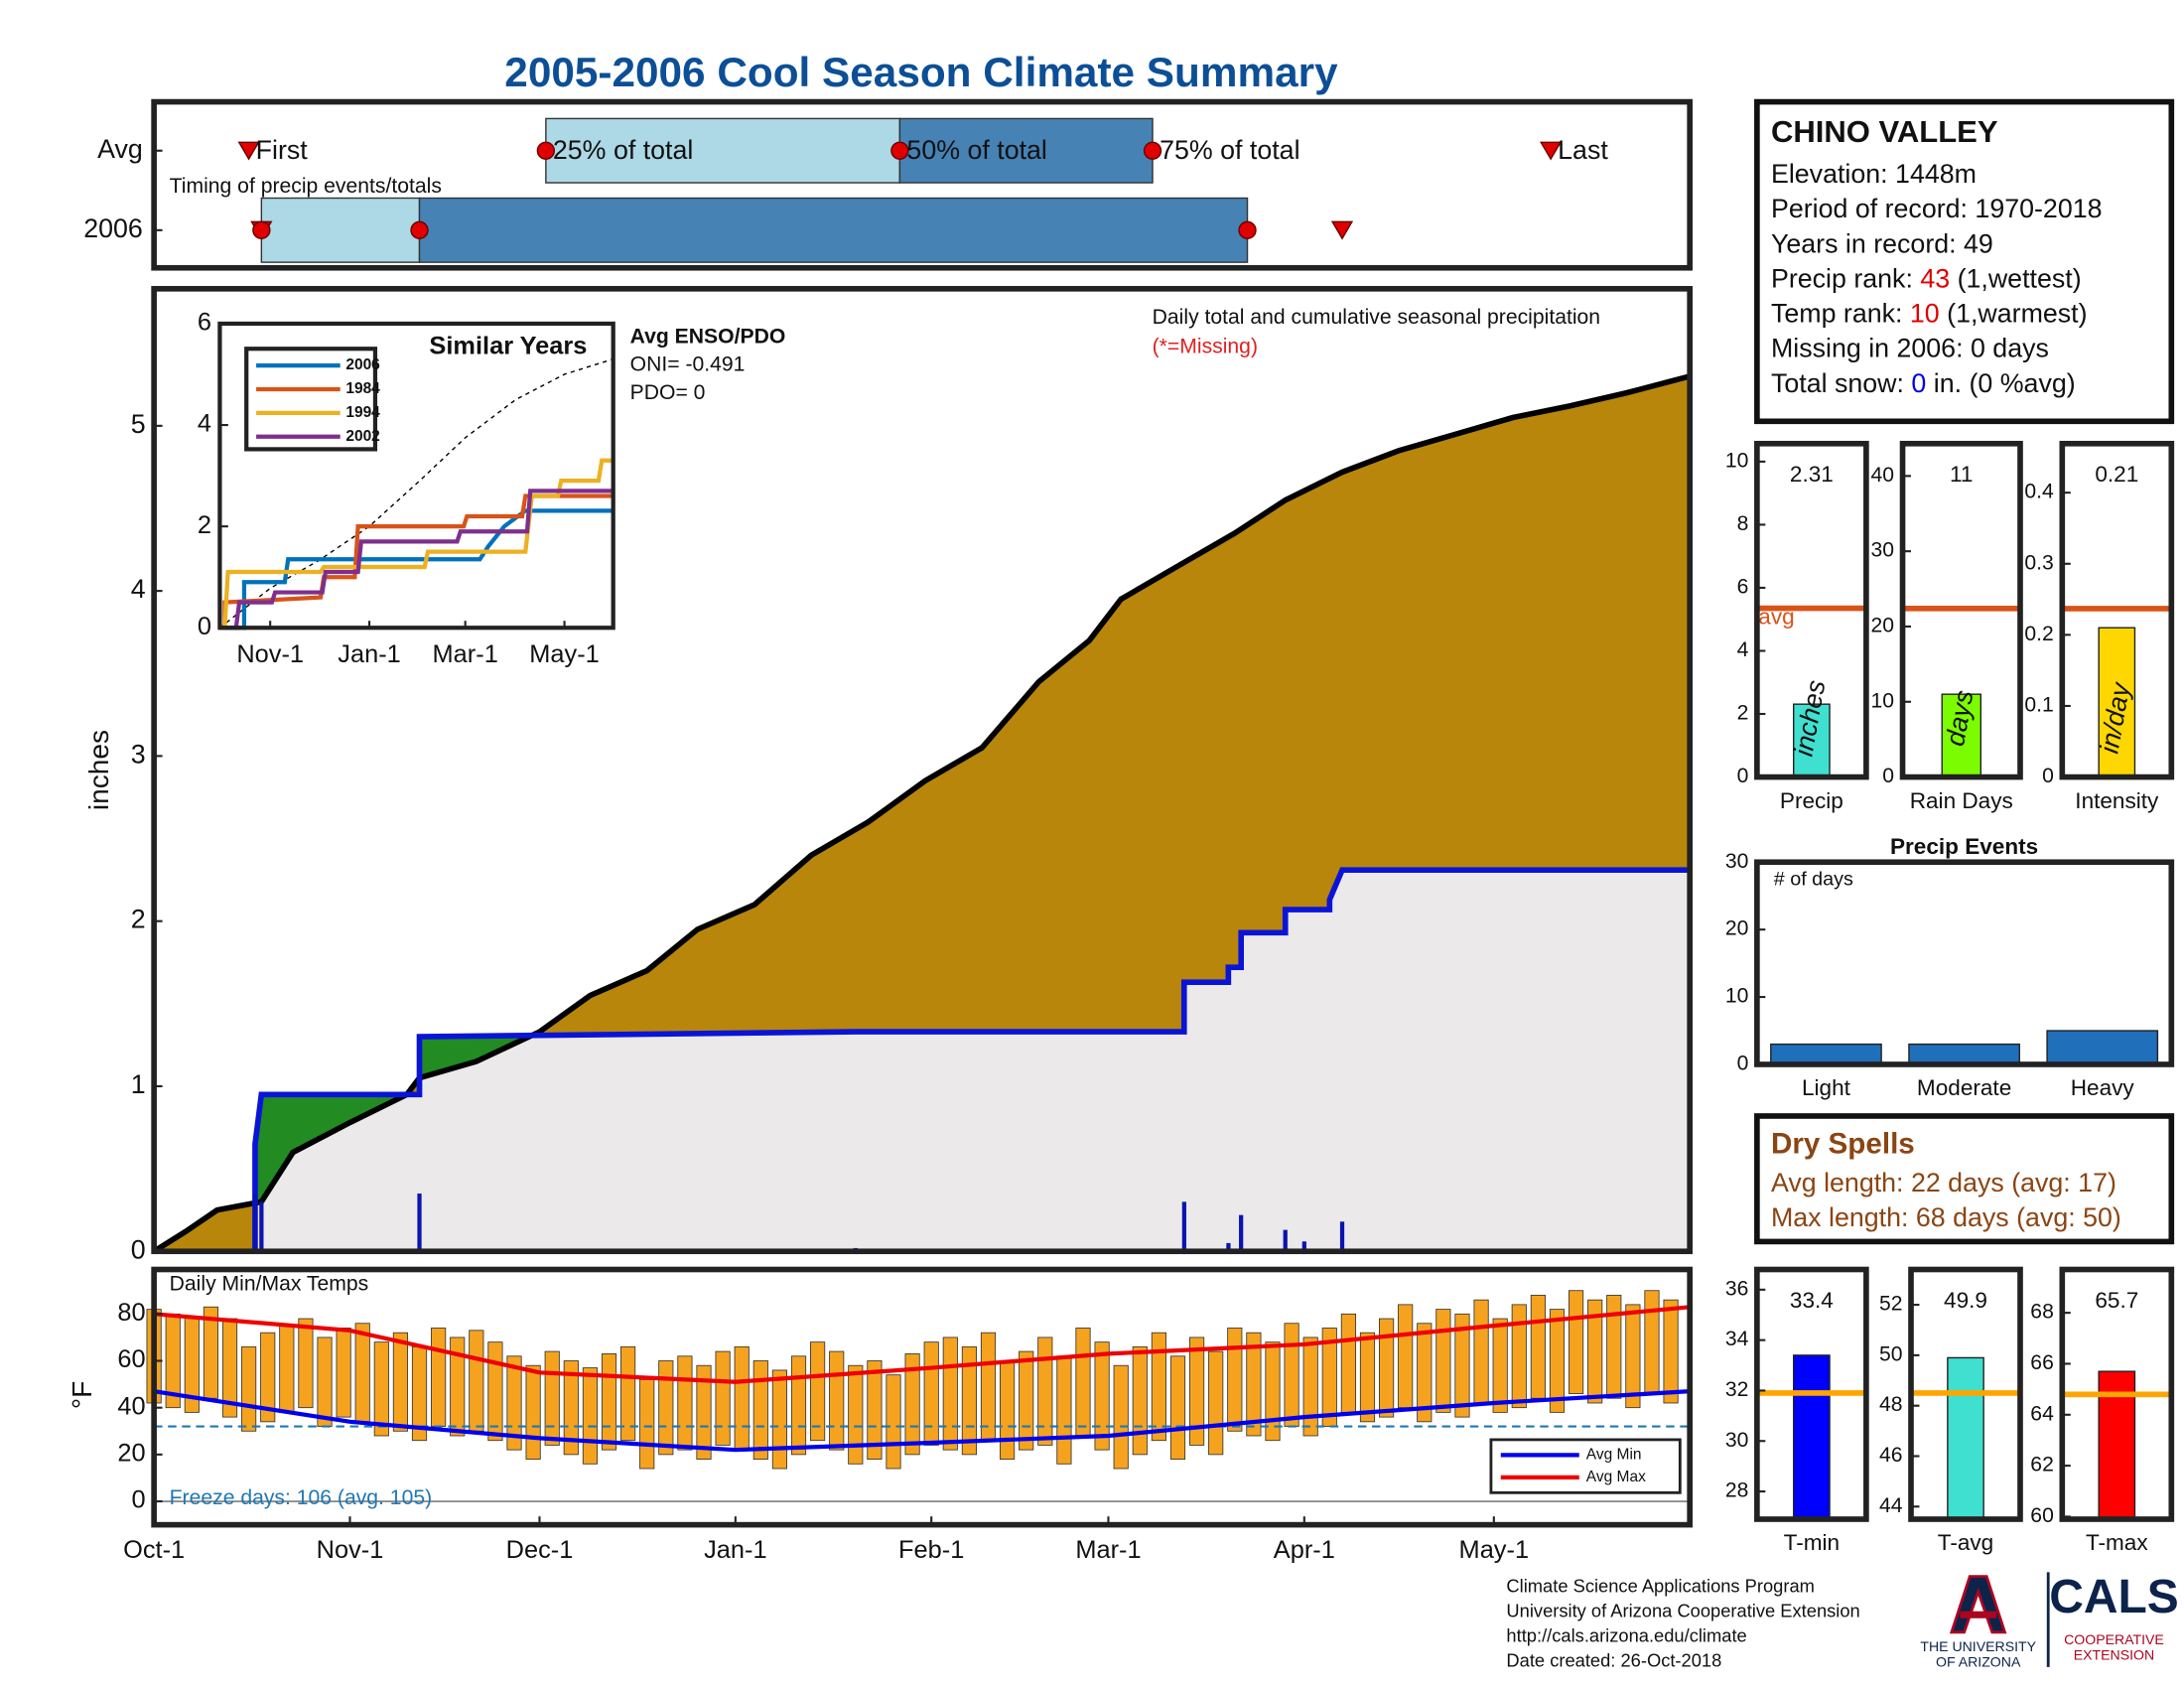 The image size is (2184, 1688). I want to click on value-label: 33.4, so click(1812, 1300).